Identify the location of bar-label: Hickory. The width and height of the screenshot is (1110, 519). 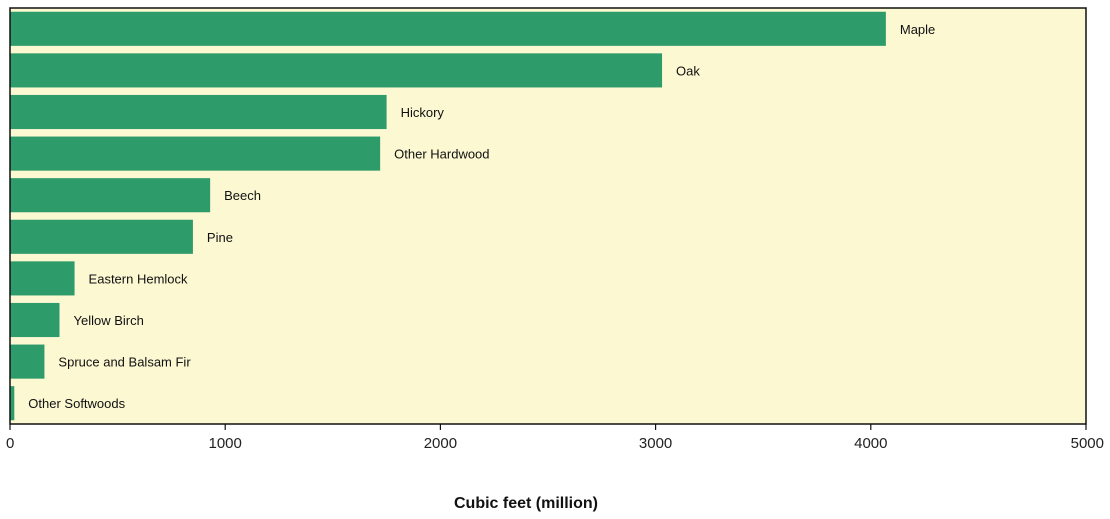
(423, 112).